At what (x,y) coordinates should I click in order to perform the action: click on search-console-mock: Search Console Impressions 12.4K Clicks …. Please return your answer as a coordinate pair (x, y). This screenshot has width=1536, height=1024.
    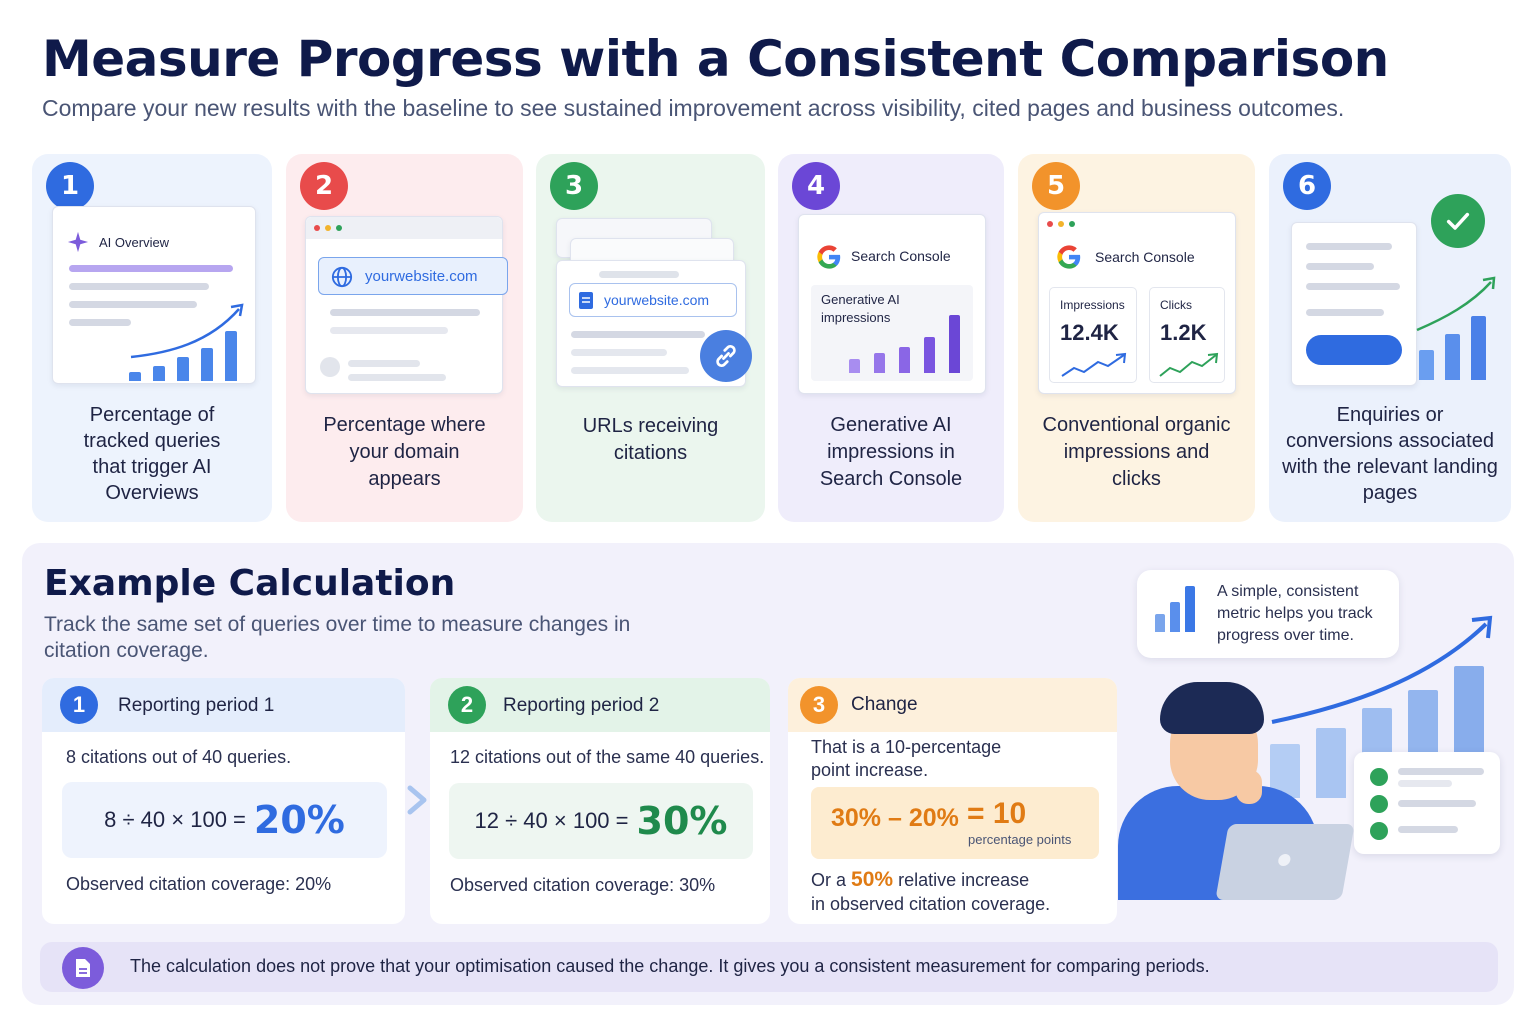
    Looking at the image, I should click on (1137, 303).